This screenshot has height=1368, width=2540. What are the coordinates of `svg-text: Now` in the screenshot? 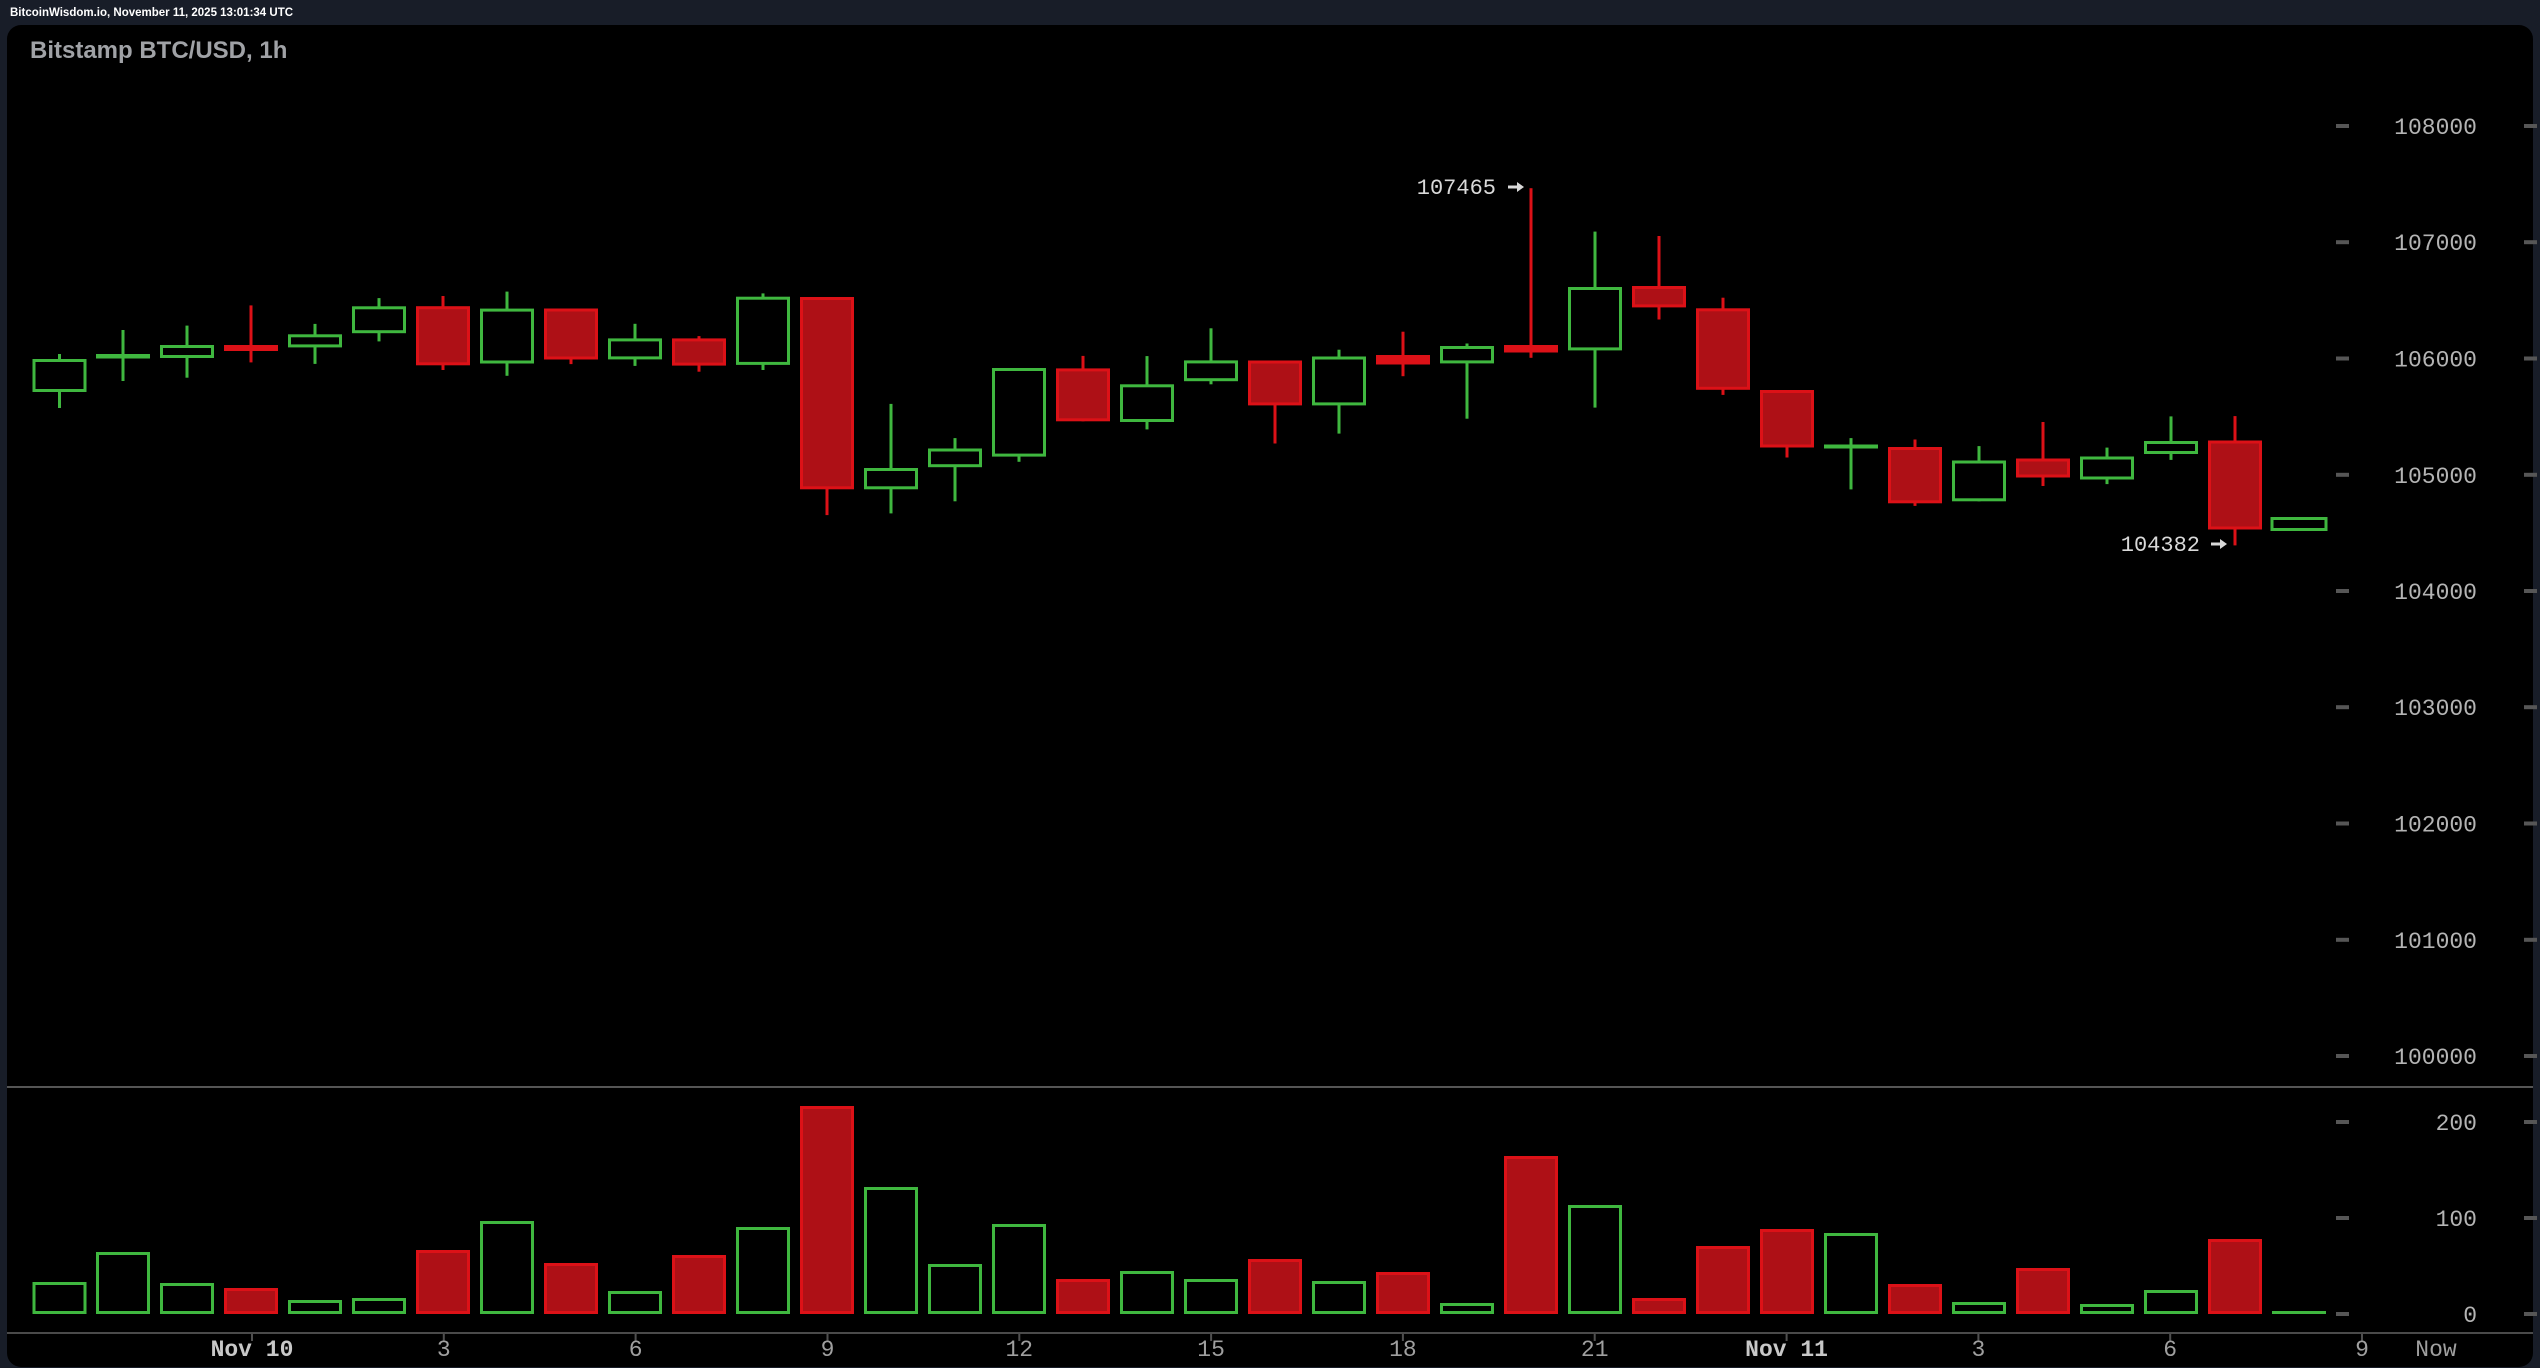 It's located at (2436, 1350).